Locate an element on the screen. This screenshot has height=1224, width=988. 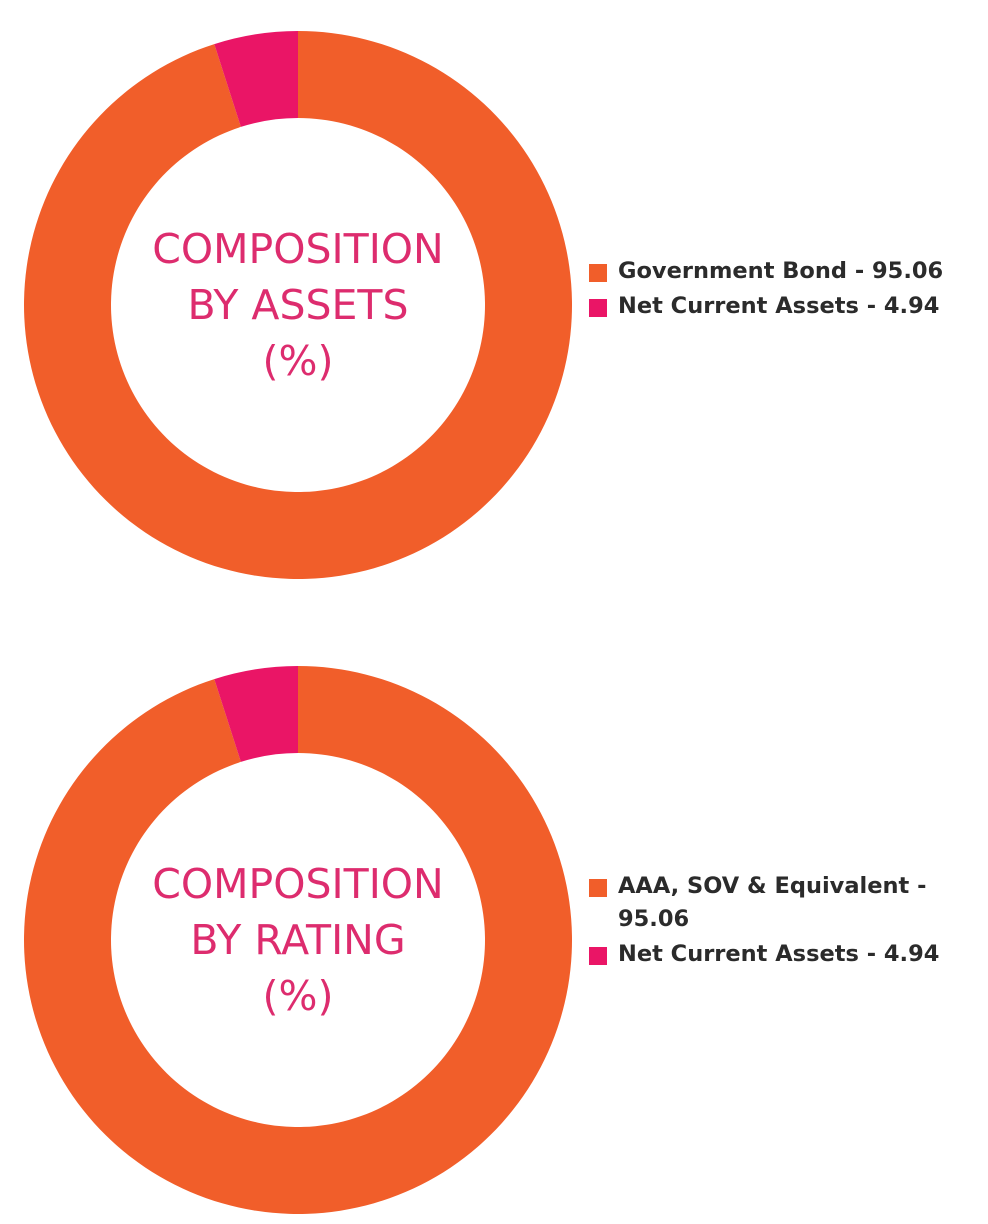
legend-label: AAA, SOV & Equivalent - 95.06 is located at coordinates (772, 902).